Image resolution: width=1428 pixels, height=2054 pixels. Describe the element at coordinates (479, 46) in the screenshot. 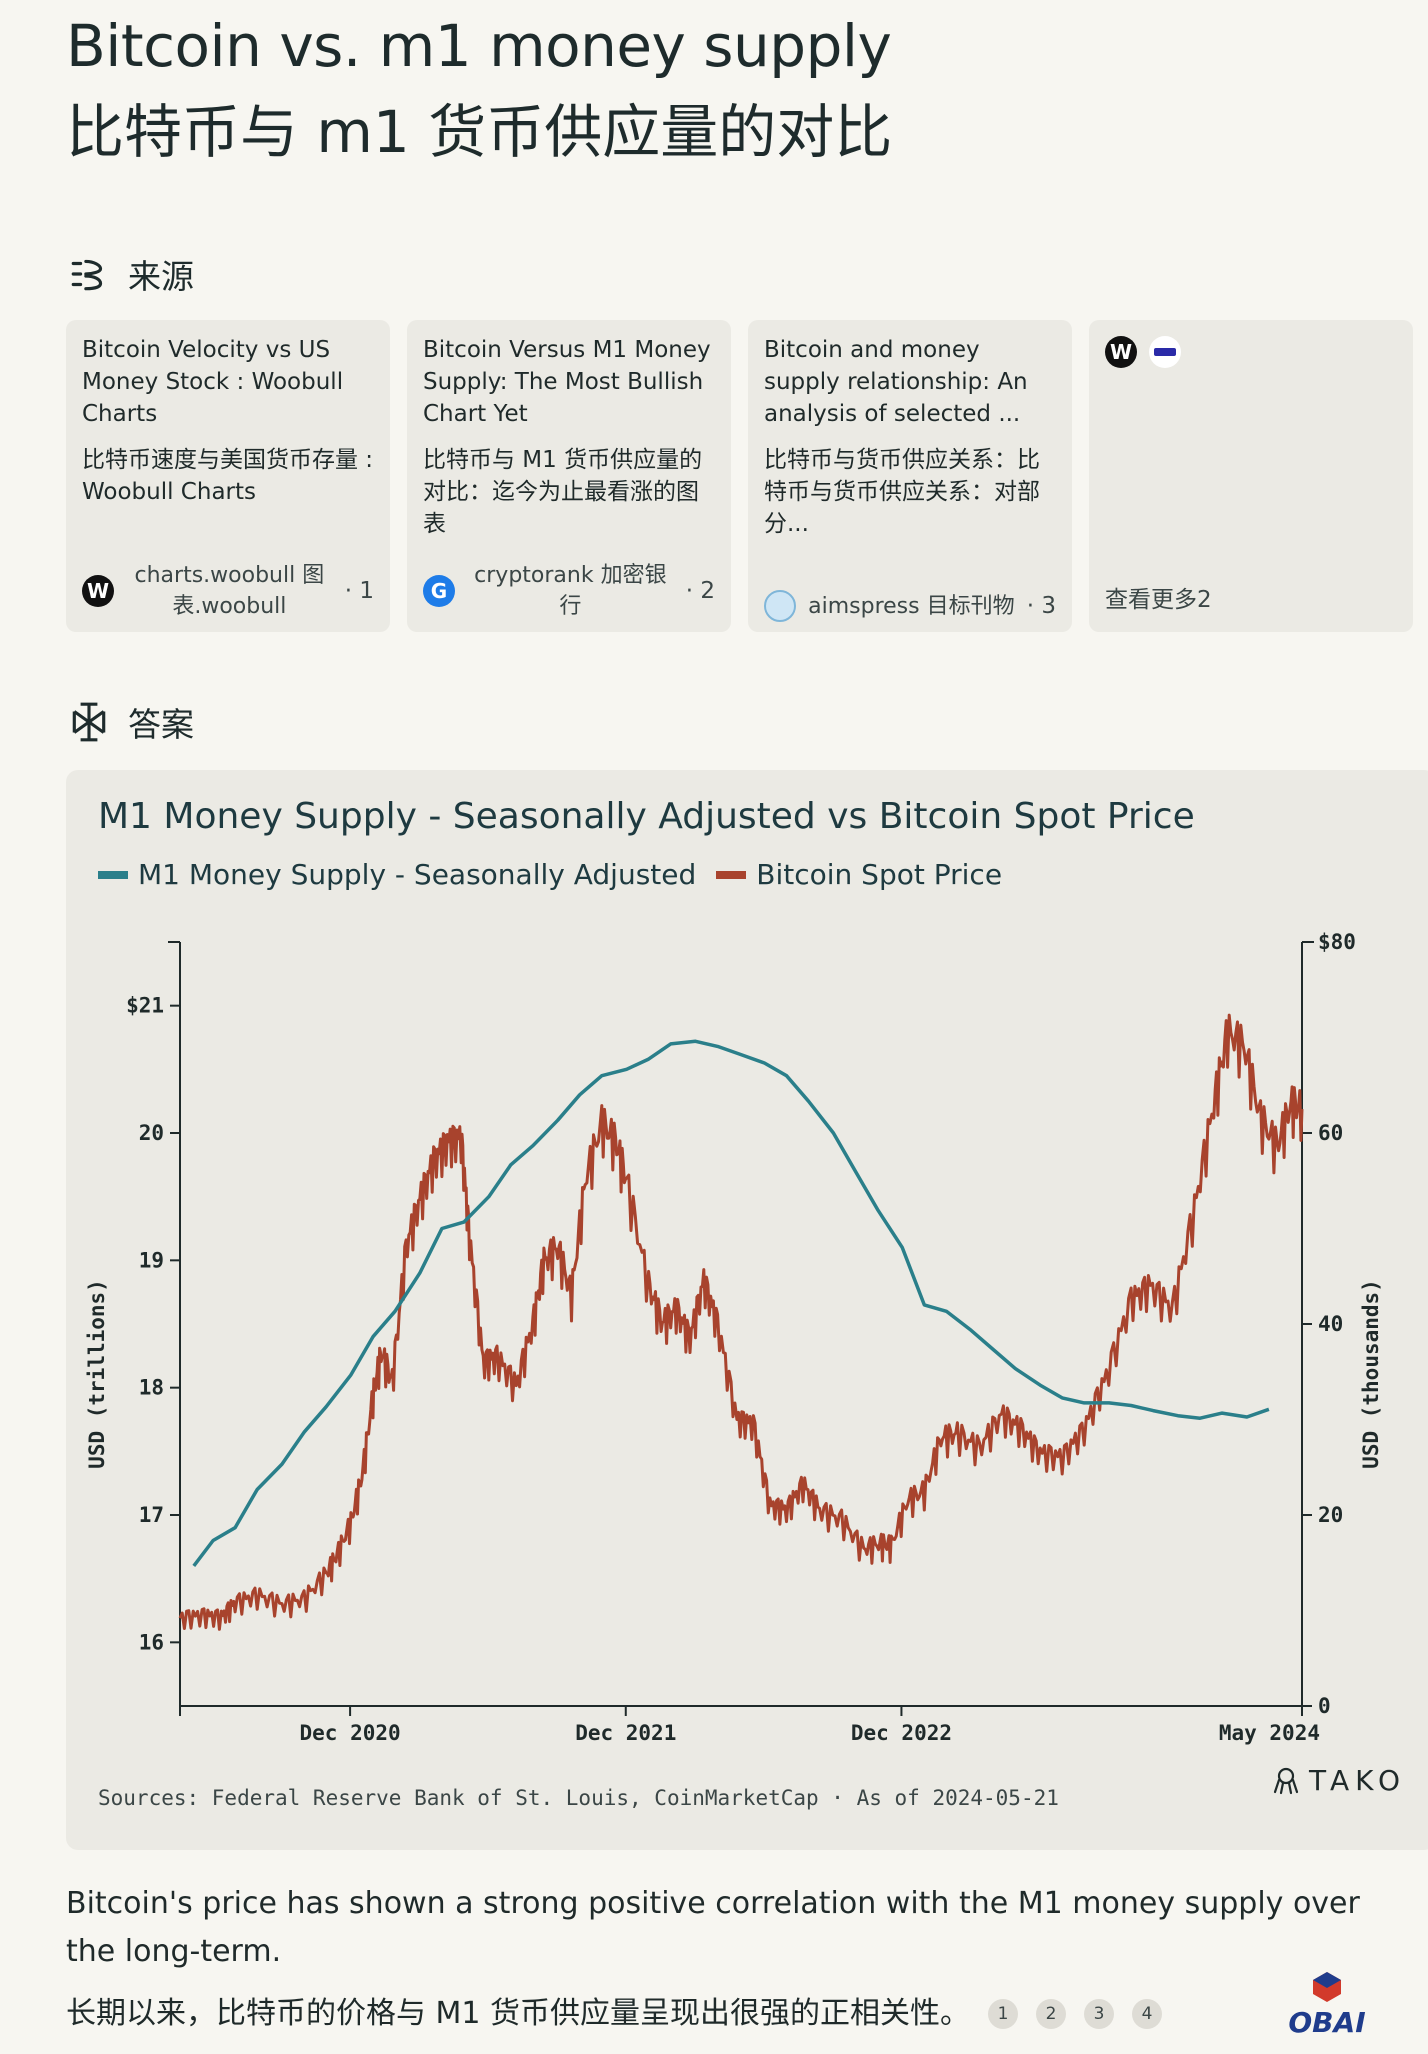

I see `page-title: Bitcoin vs. m1 money supply` at that location.